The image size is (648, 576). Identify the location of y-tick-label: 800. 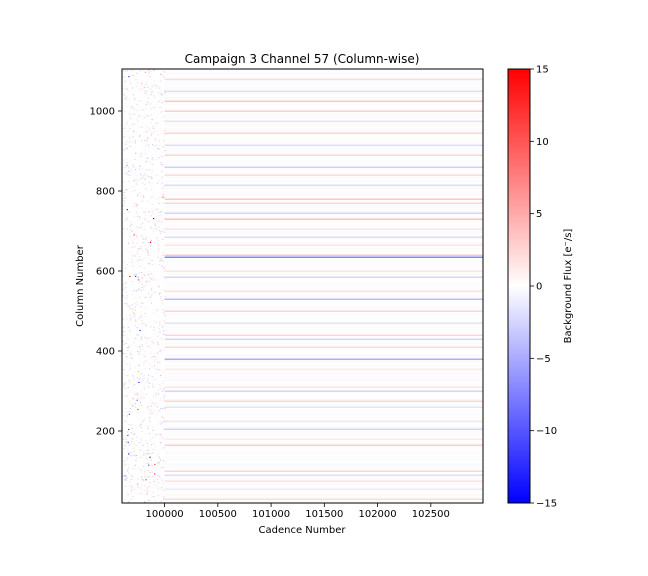
(105, 192).